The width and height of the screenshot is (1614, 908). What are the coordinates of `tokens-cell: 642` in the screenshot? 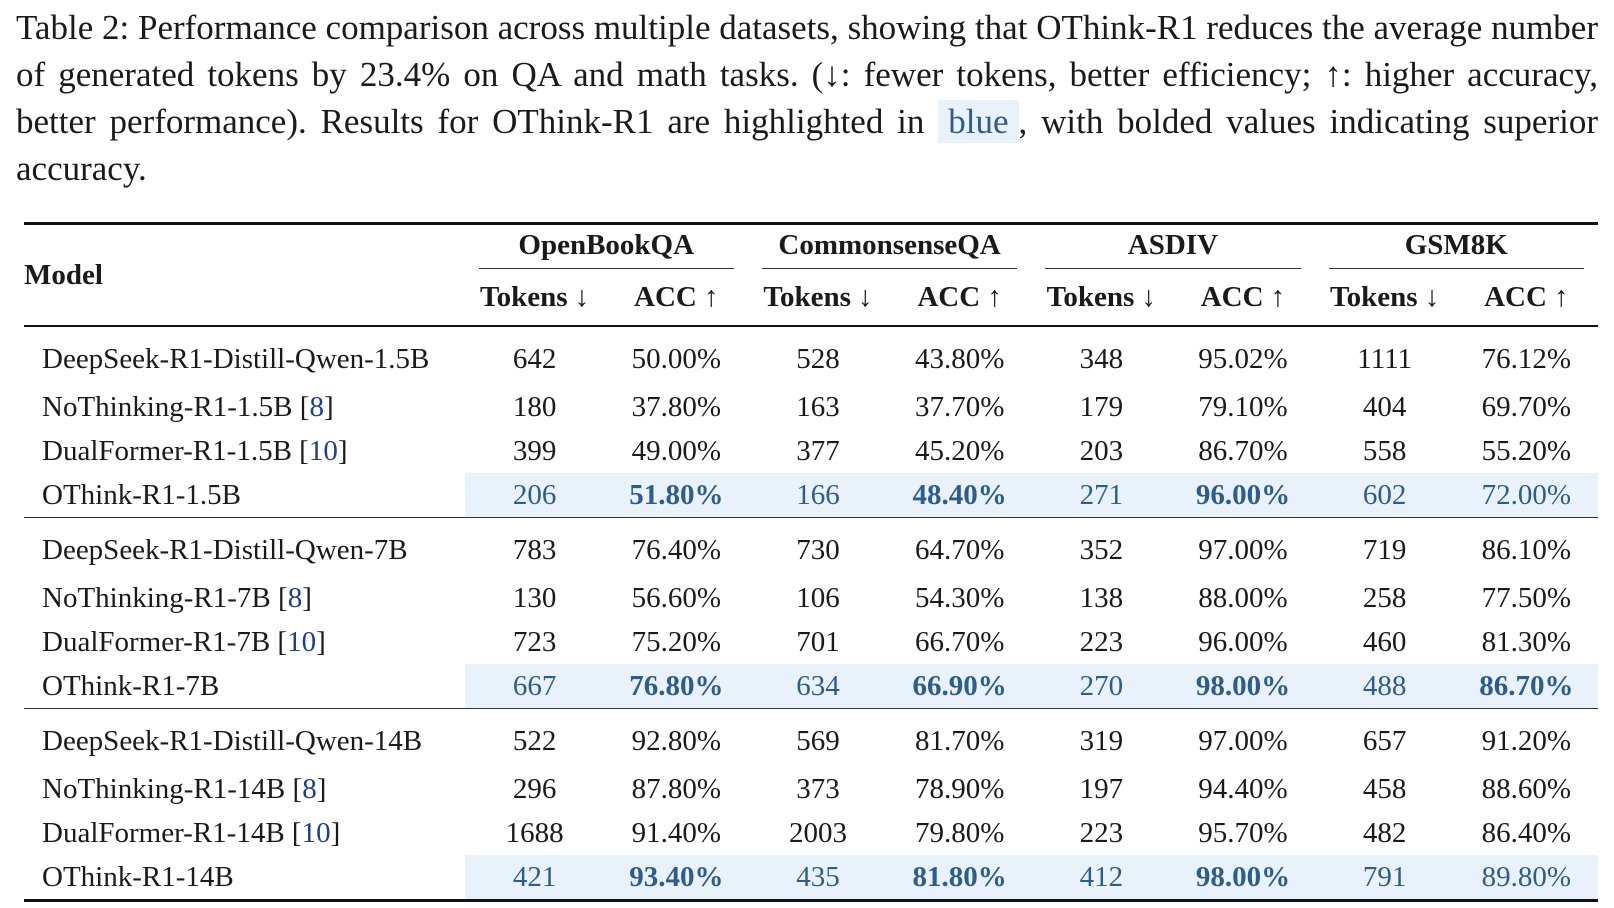 It's located at (535, 355).